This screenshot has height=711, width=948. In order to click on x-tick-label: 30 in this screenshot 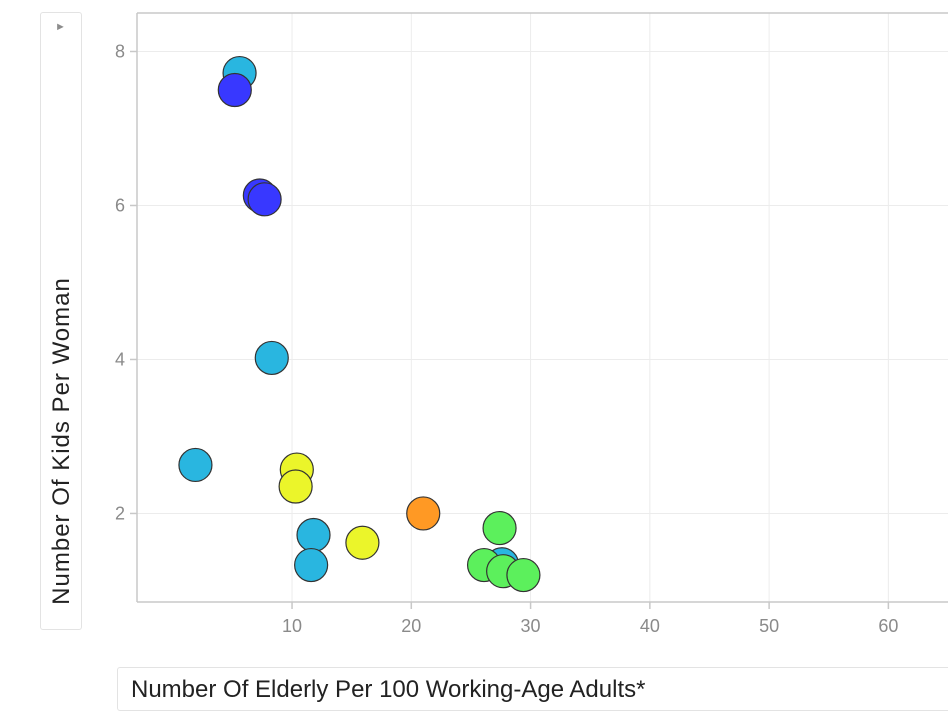, I will do `click(531, 626)`.